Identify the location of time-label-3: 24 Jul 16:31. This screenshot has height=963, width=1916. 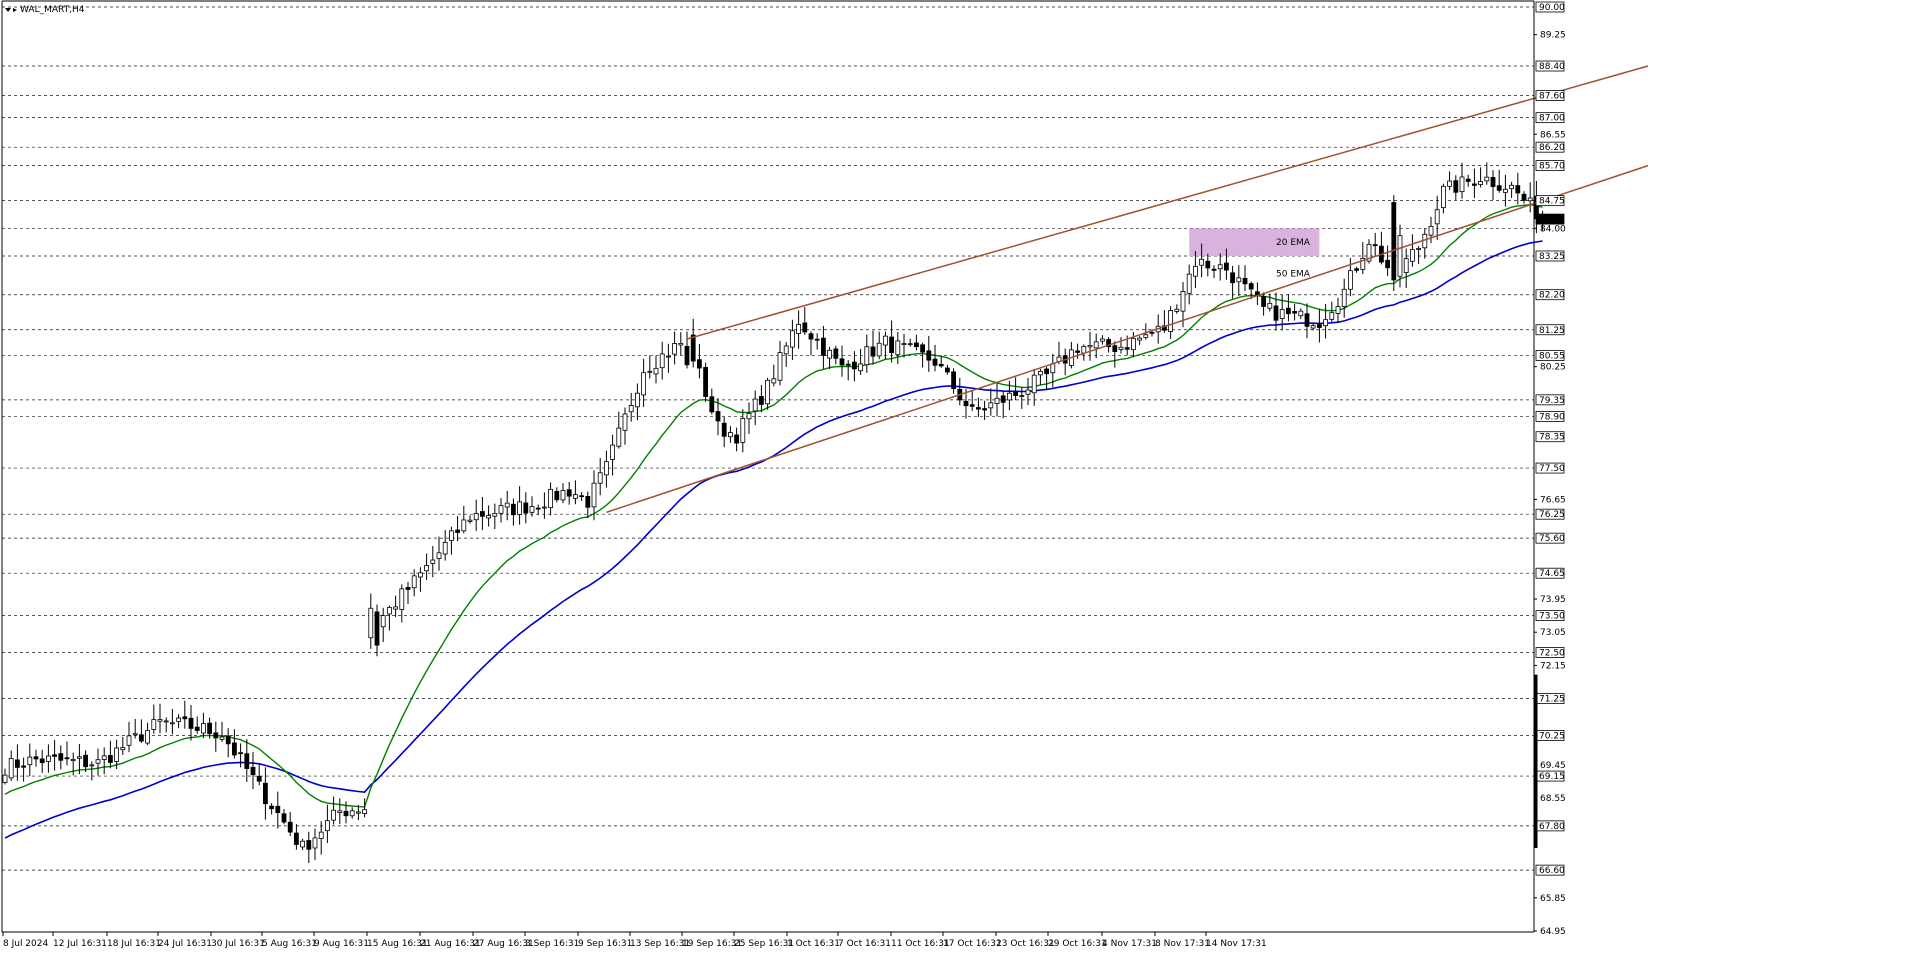
(185, 944).